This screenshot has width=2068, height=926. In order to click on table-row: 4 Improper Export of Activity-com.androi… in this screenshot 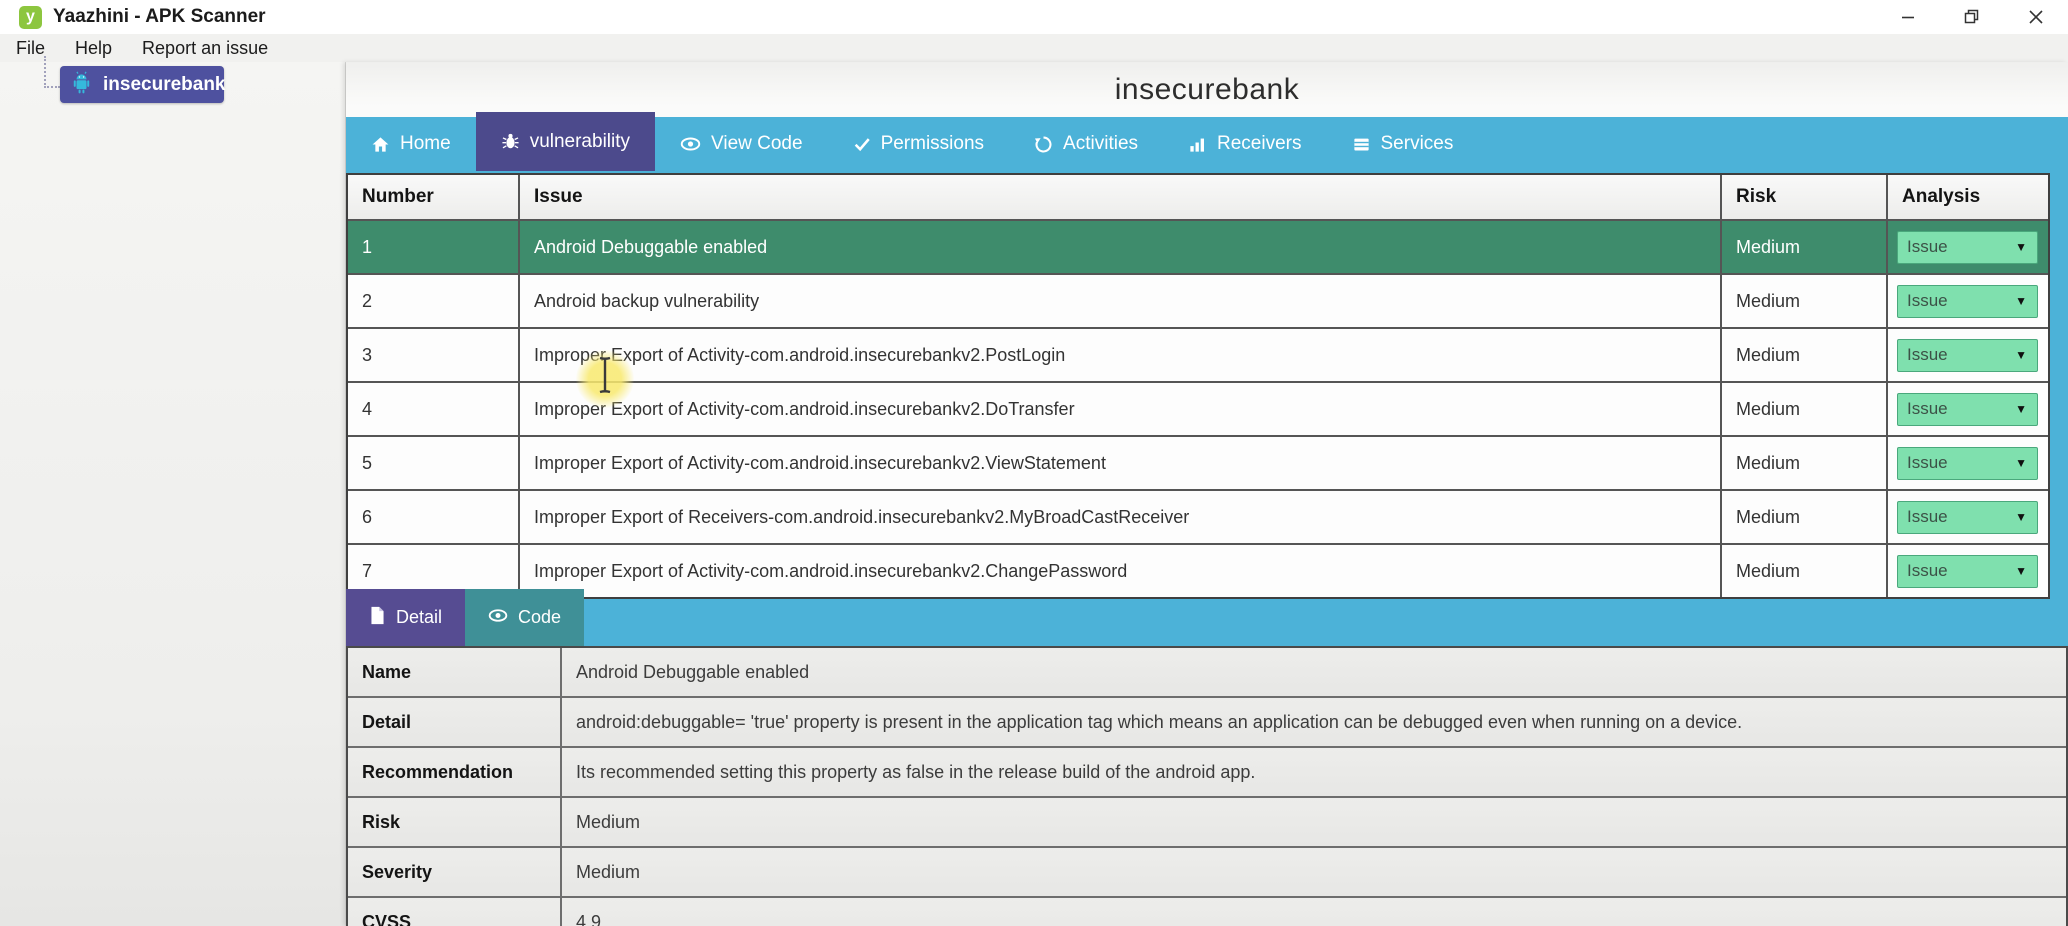, I will do `click(1198, 408)`.